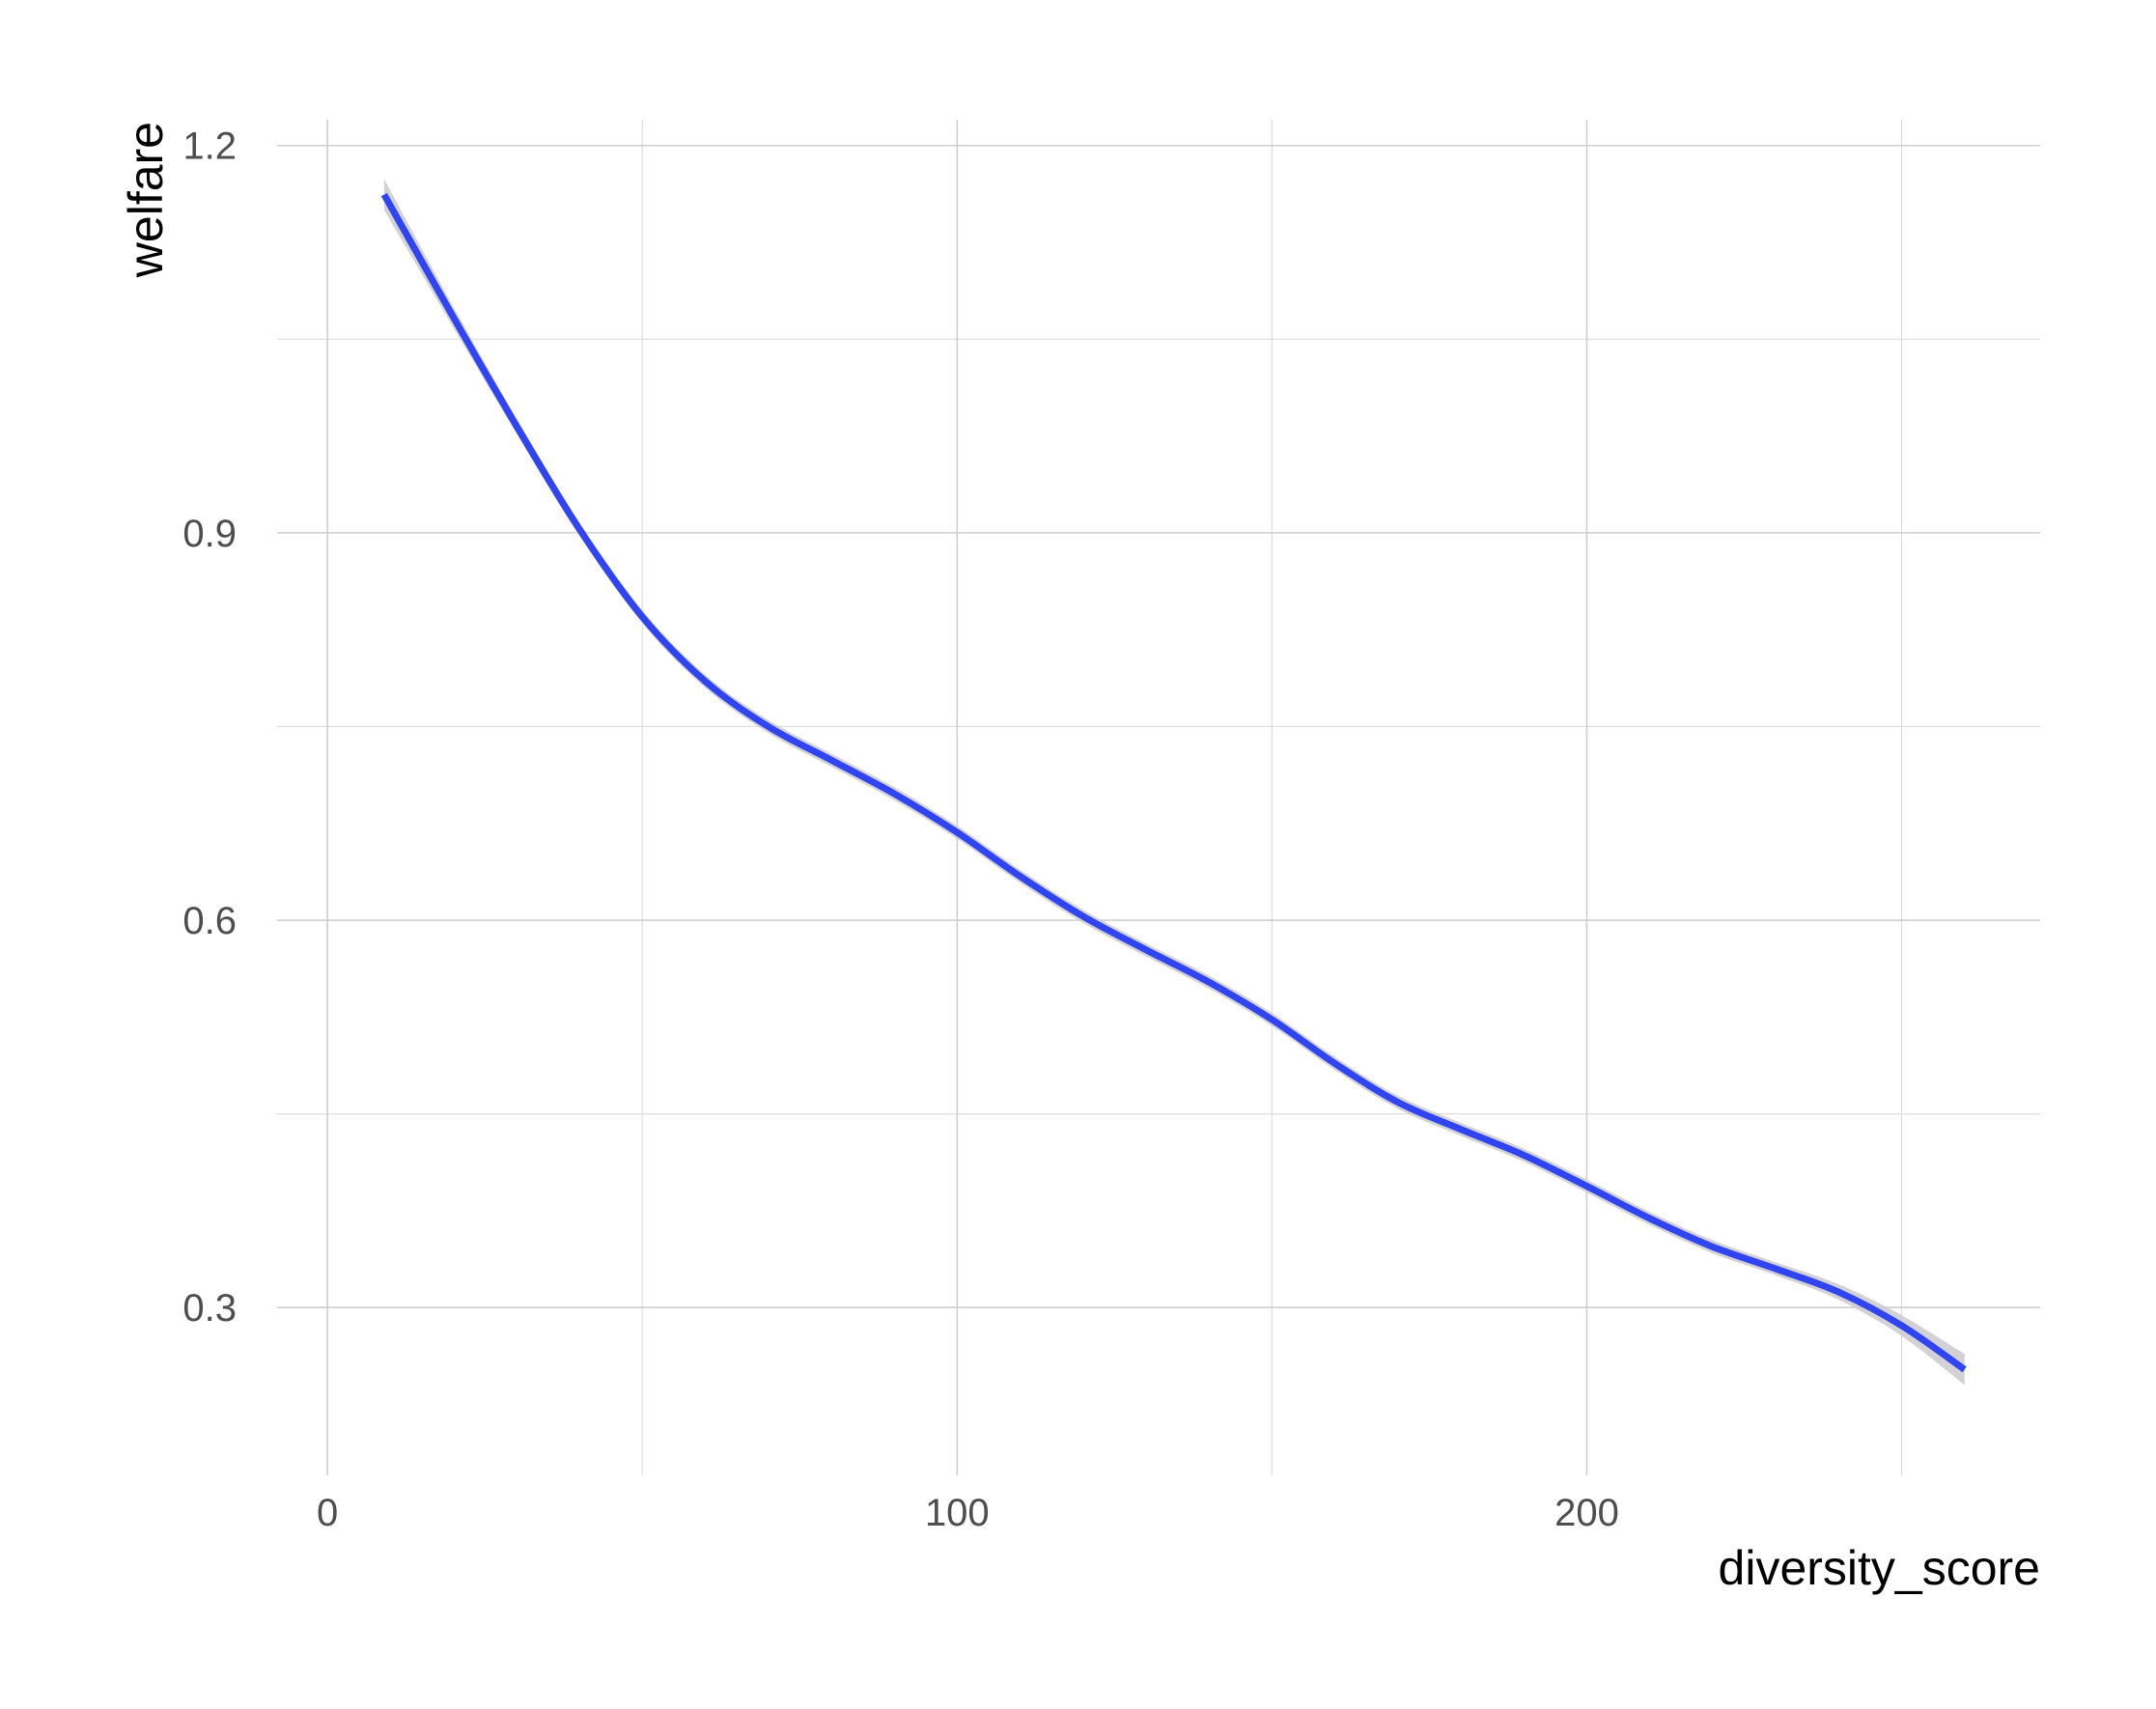 The image size is (2156, 1709). I want to click on y-tick-labels: 0.3 0.6 0.9 1.2, so click(210, 728).